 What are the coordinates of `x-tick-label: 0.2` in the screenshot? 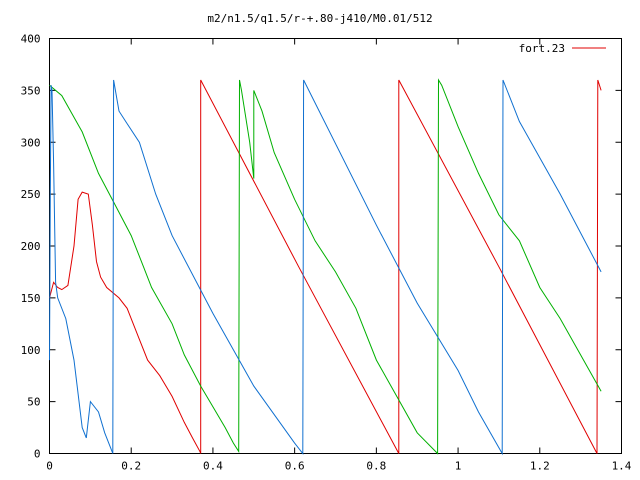 It's located at (131, 466).